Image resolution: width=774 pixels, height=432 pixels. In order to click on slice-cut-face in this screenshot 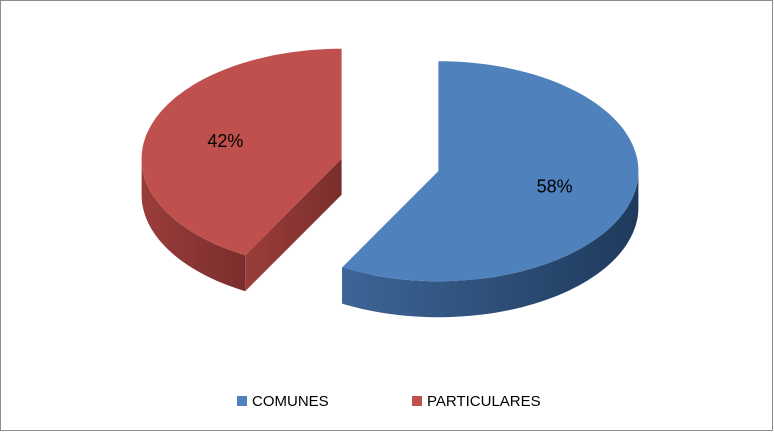, I will do `click(293, 225)`.